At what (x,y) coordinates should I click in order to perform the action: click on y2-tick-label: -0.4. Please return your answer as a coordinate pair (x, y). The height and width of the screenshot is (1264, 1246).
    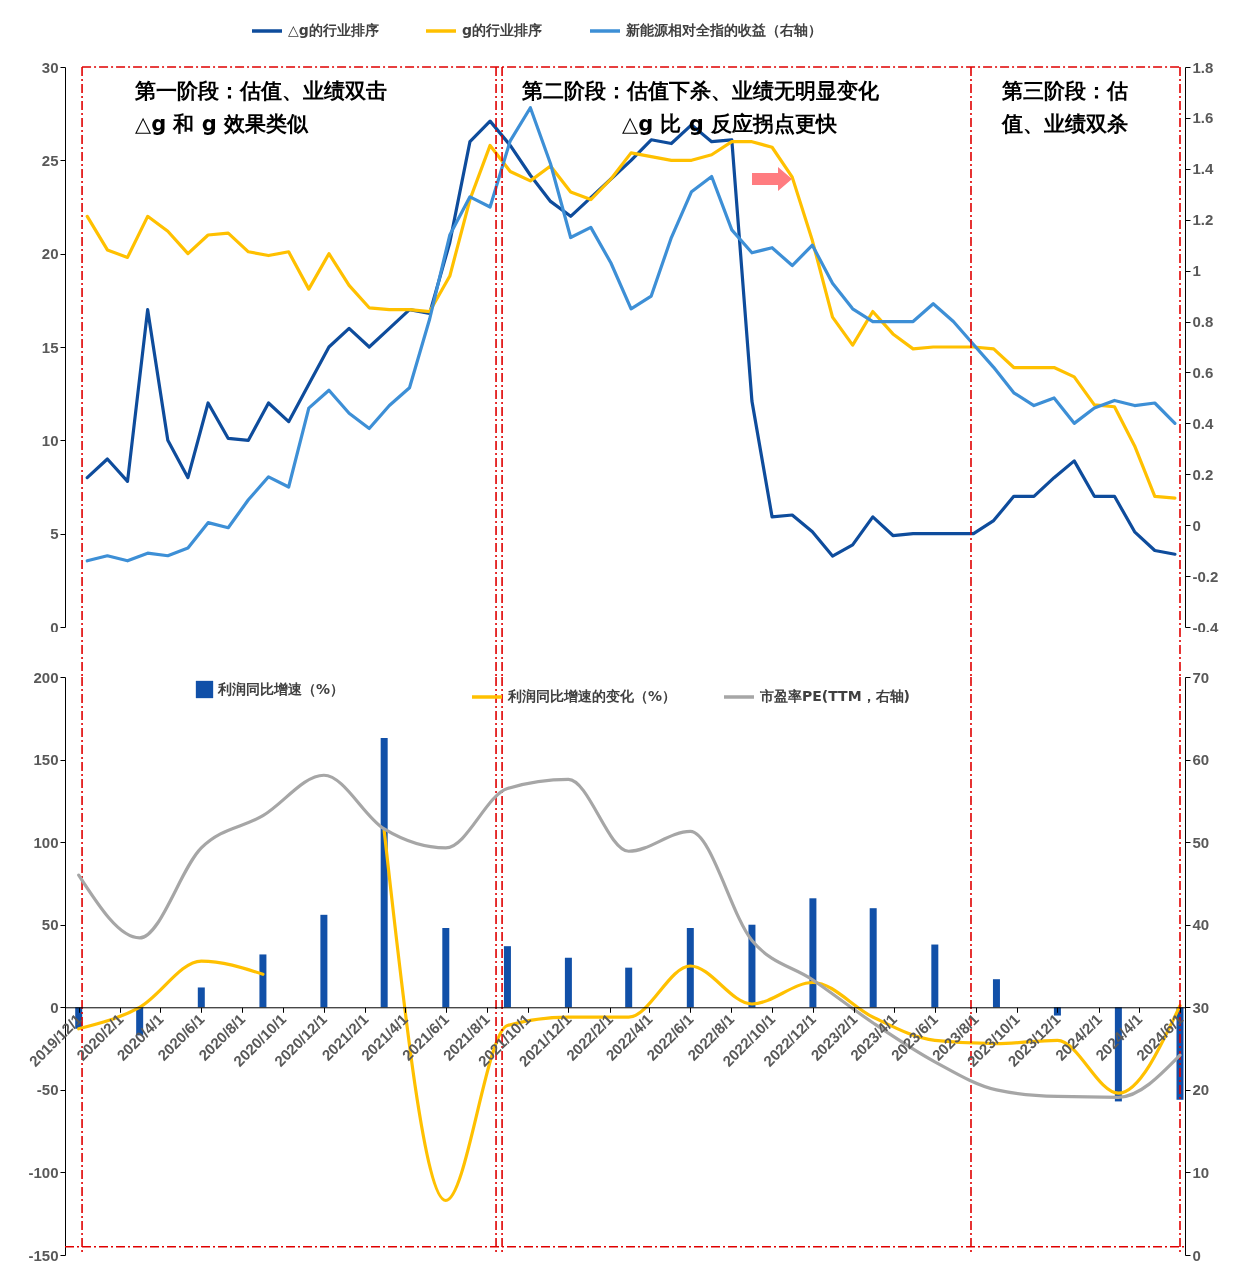
    Looking at the image, I should click on (1205, 627).